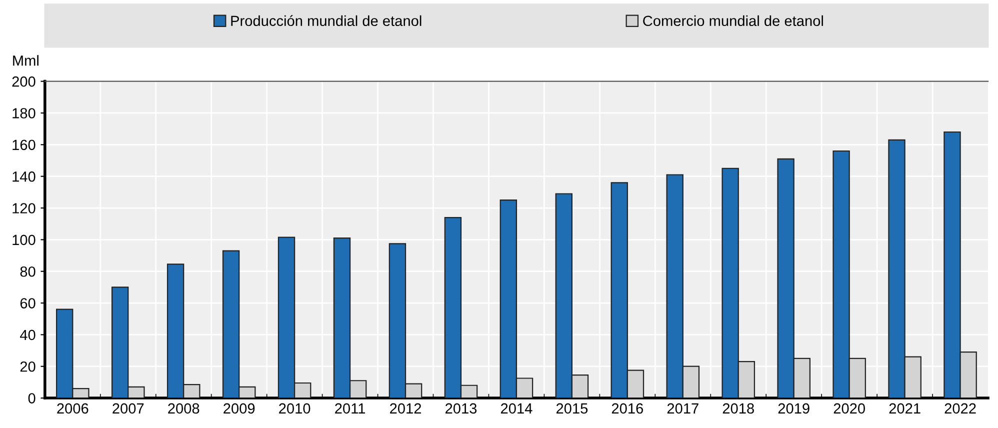  I want to click on y-tick-label: 0, so click(32, 398).